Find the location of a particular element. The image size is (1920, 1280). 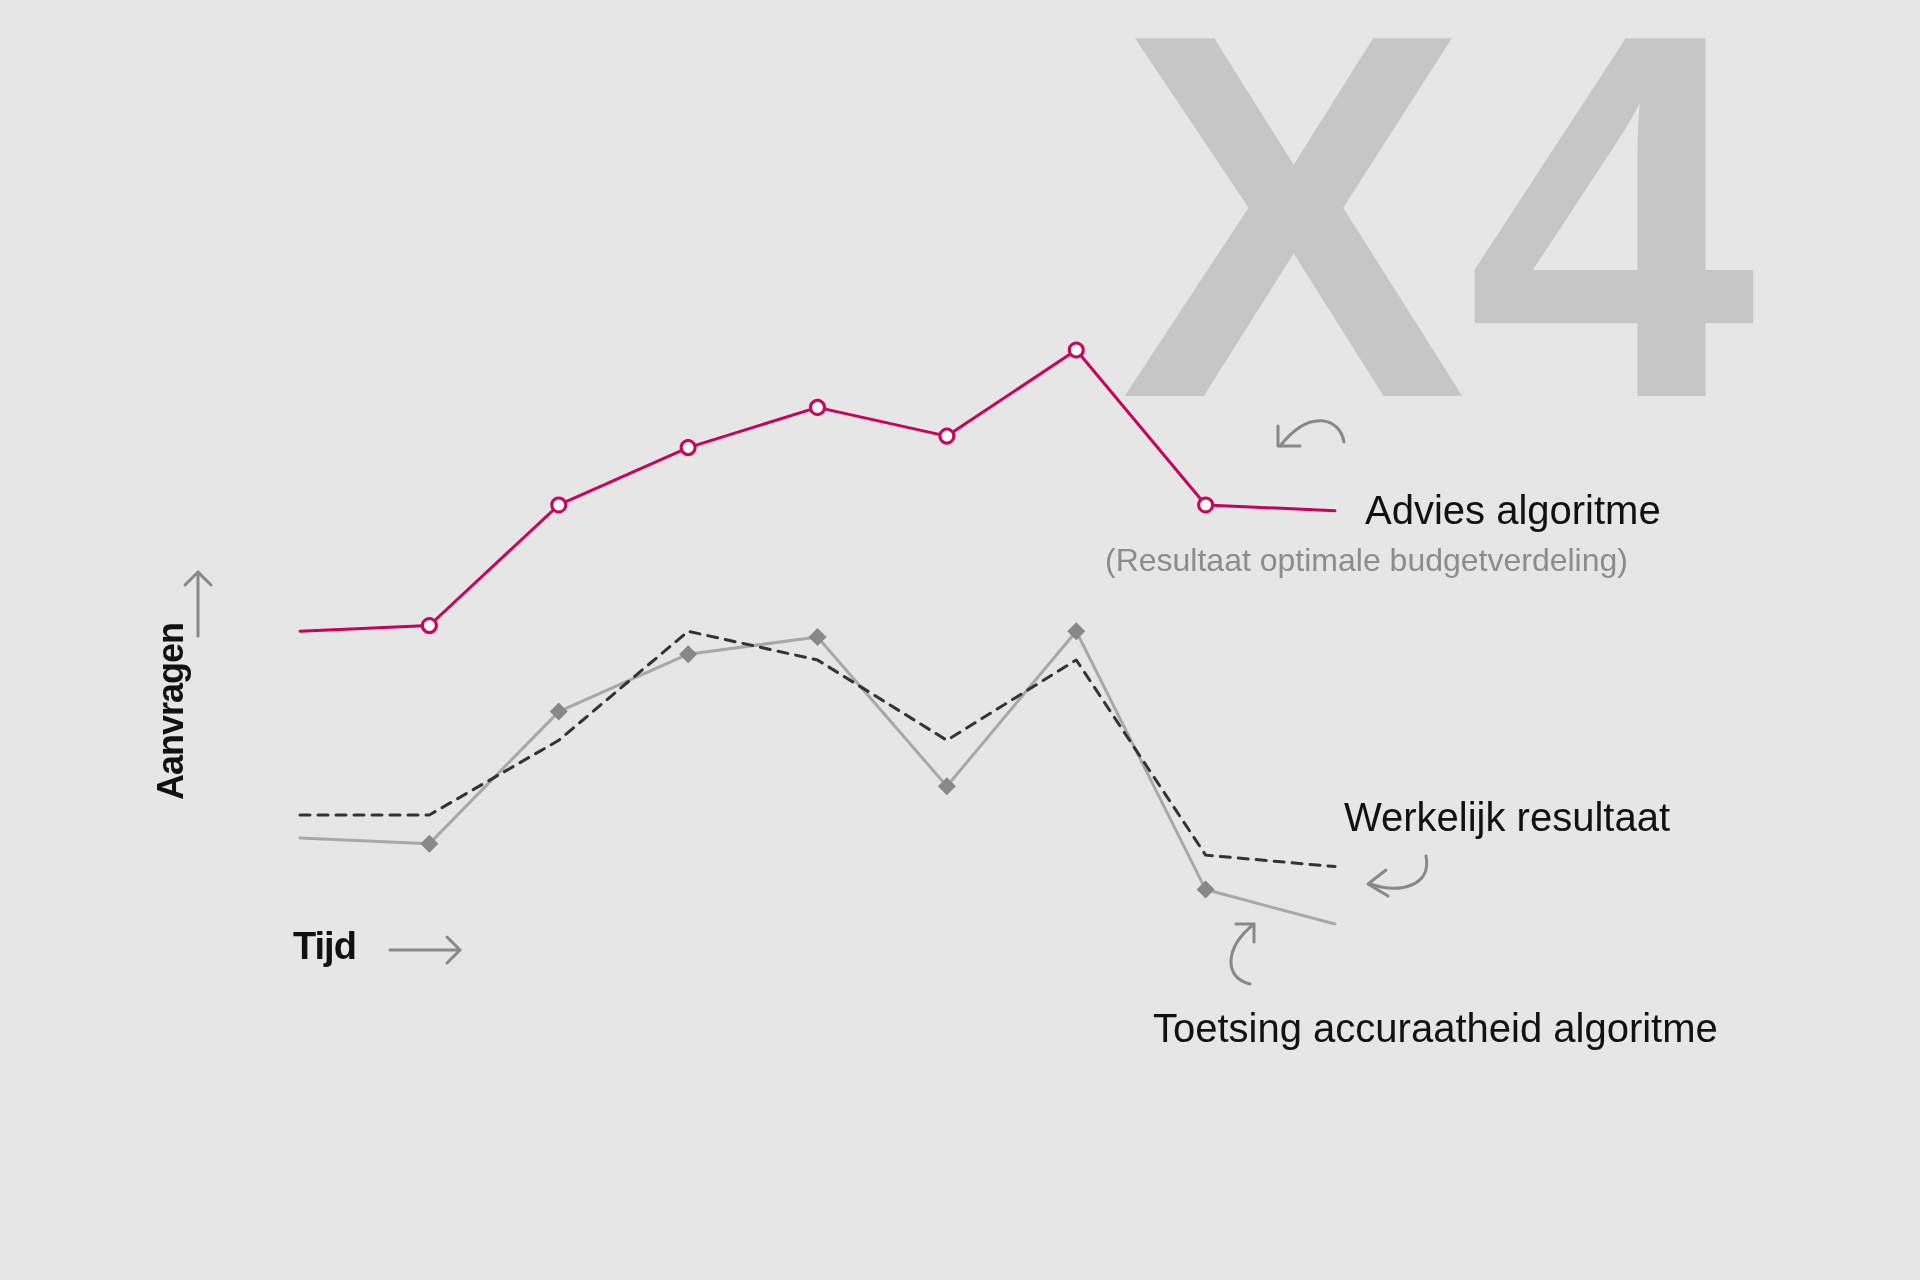

legend-label: Toetsing accuraatheid algoritme is located at coordinates (1435, 1028).